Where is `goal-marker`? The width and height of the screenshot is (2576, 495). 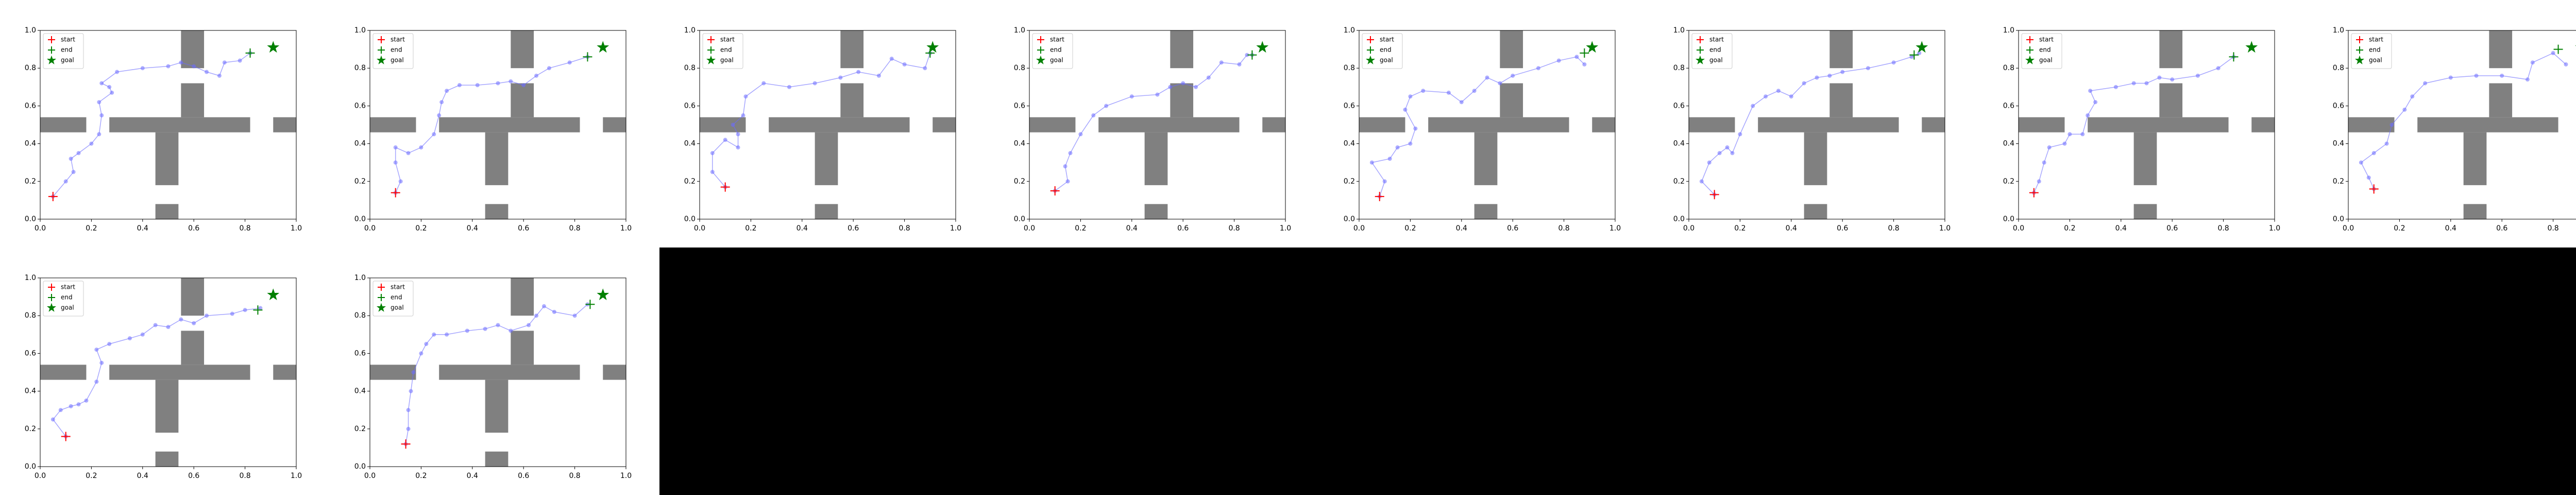
goal-marker is located at coordinates (2251, 47).